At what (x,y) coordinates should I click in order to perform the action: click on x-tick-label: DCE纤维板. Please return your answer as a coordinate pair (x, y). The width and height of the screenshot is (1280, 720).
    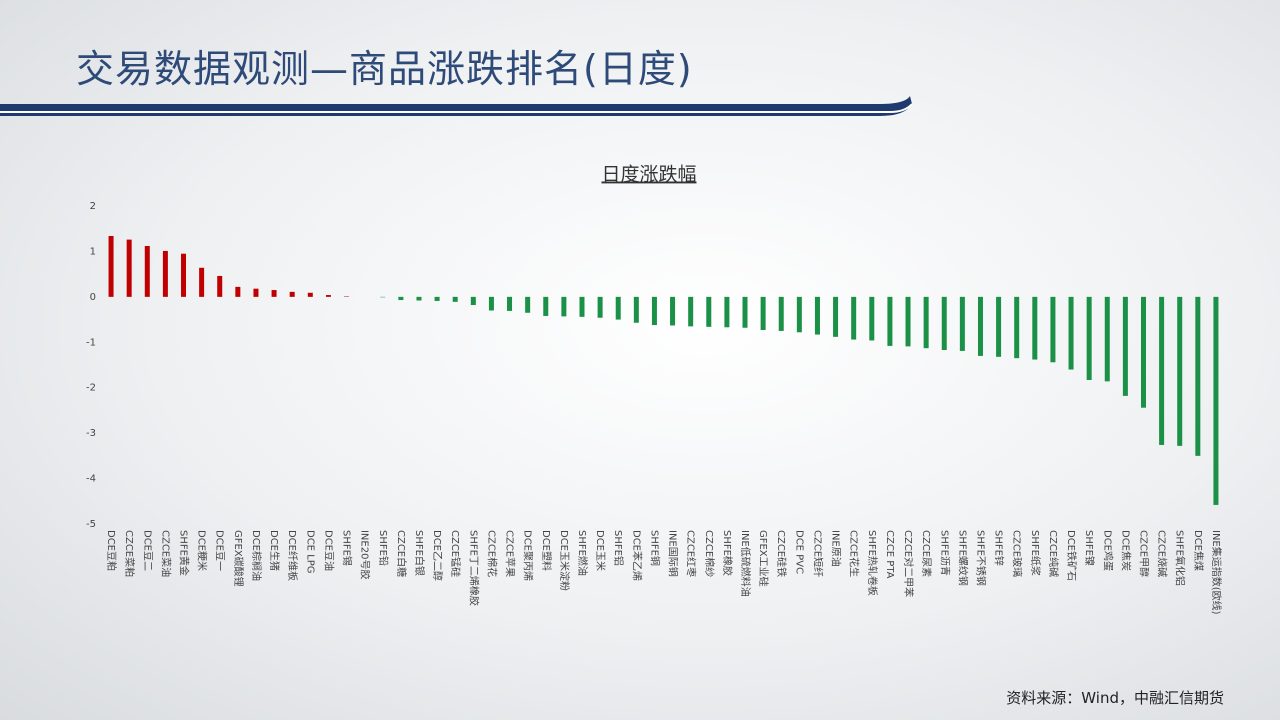
    Looking at the image, I should click on (292, 555).